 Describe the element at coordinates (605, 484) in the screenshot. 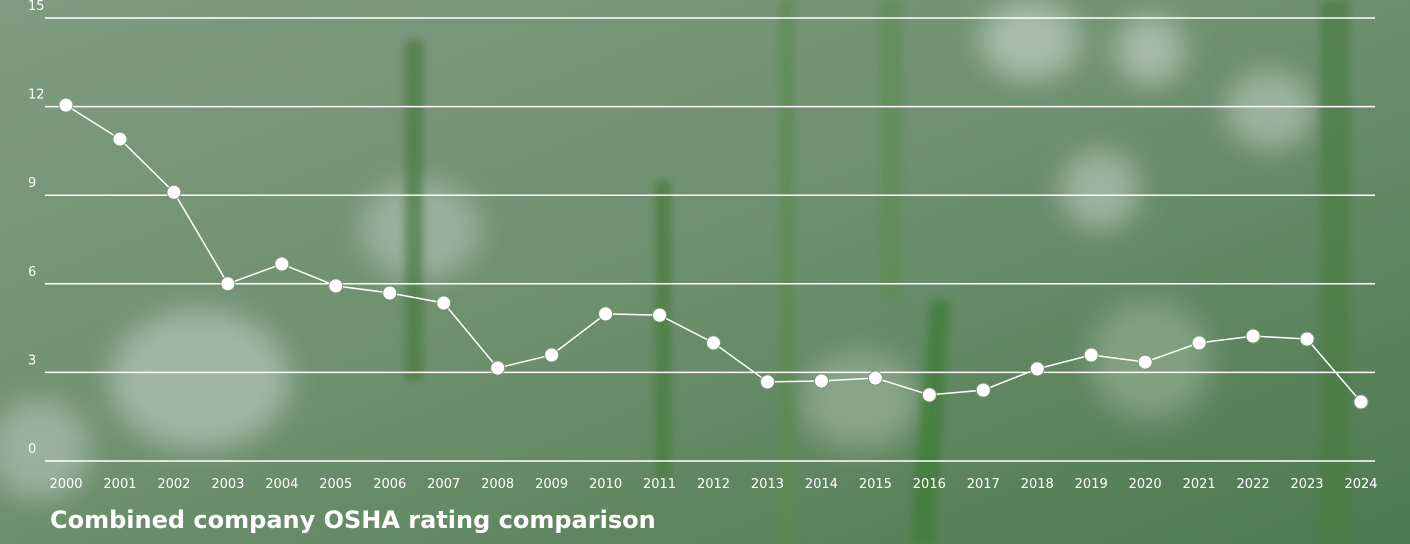

I see `x-tick-label: 2010` at that location.